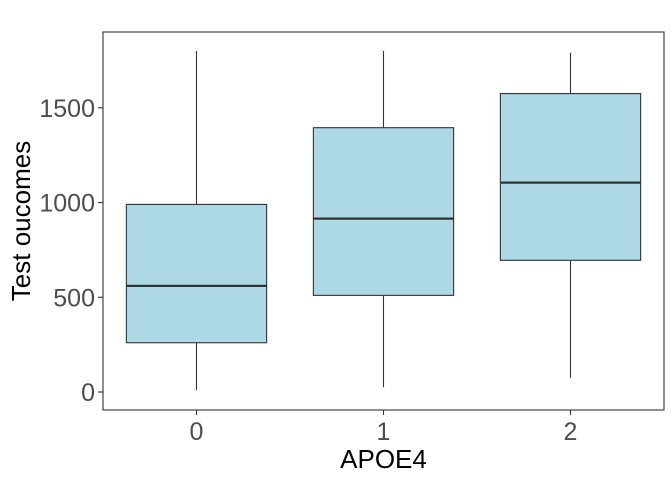 The height and width of the screenshot is (485, 672). What do you see at coordinates (88, 393) in the screenshot?
I see `y-tick-label: 0` at bounding box center [88, 393].